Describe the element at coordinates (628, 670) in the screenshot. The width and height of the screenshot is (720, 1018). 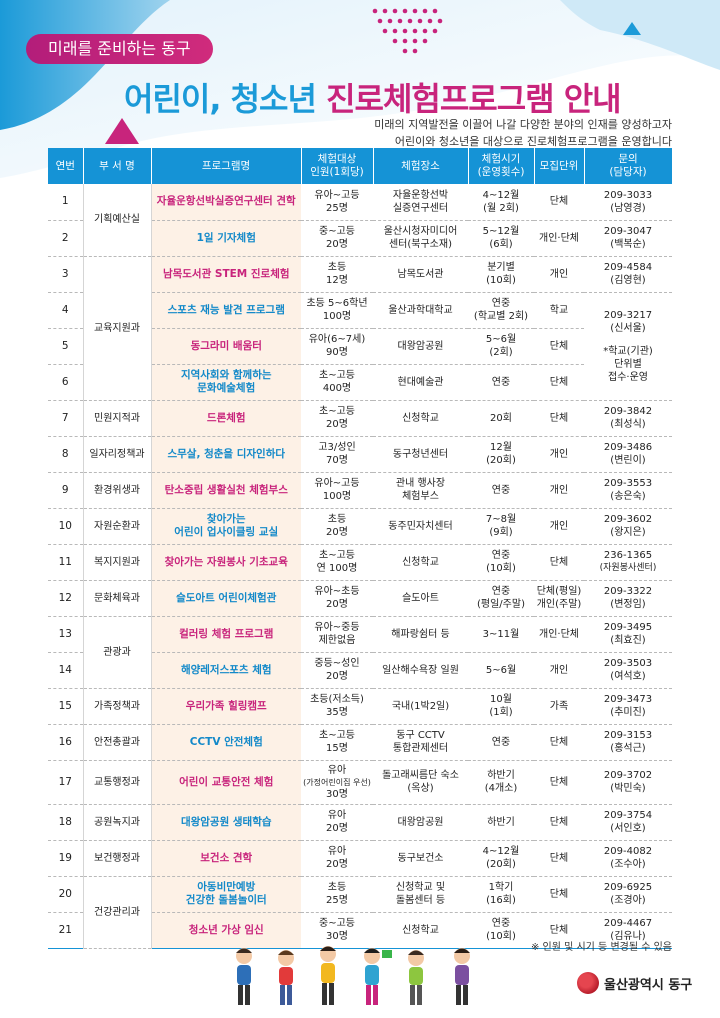
I see `contact-cell: 209-3503 (여석호)` at that location.